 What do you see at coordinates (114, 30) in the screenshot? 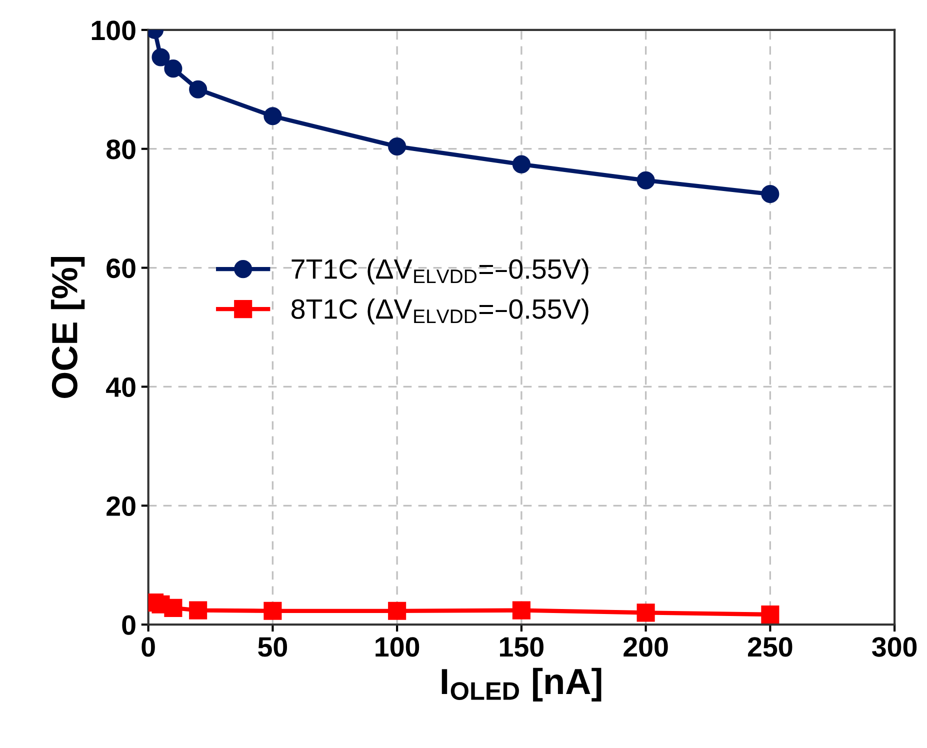
I see `y-tick-label: 100` at bounding box center [114, 30].